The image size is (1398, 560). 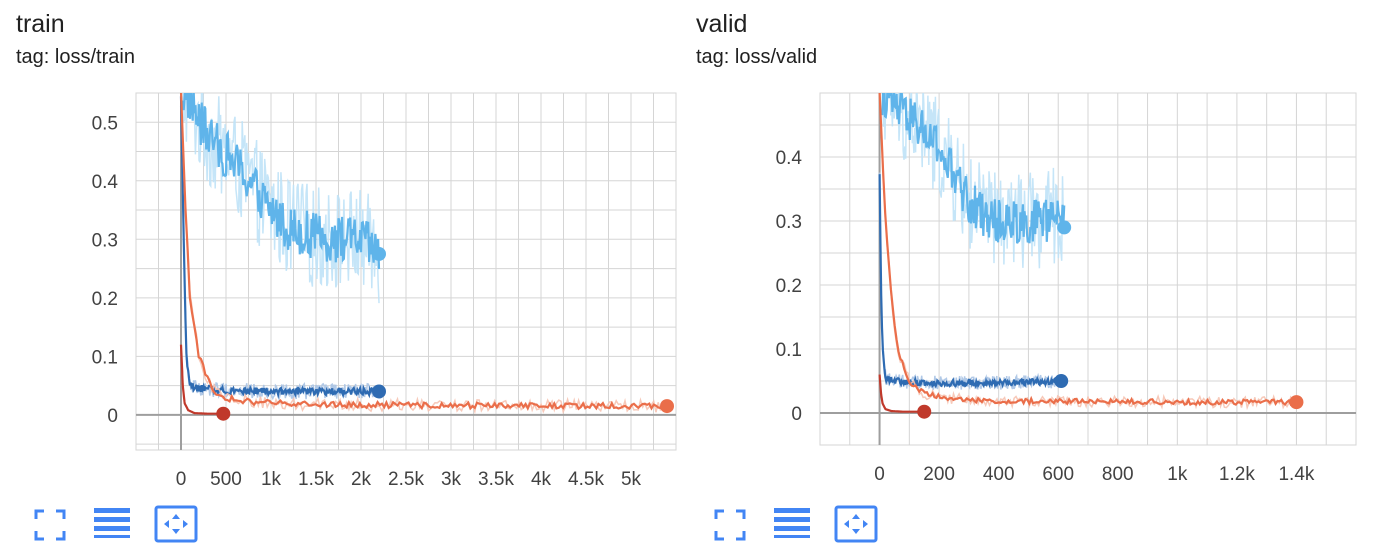 What do you see at coordinates (541, 479) in the screenshot?
I see `x-tick-label: 4k` at bounding box center [541, 479].